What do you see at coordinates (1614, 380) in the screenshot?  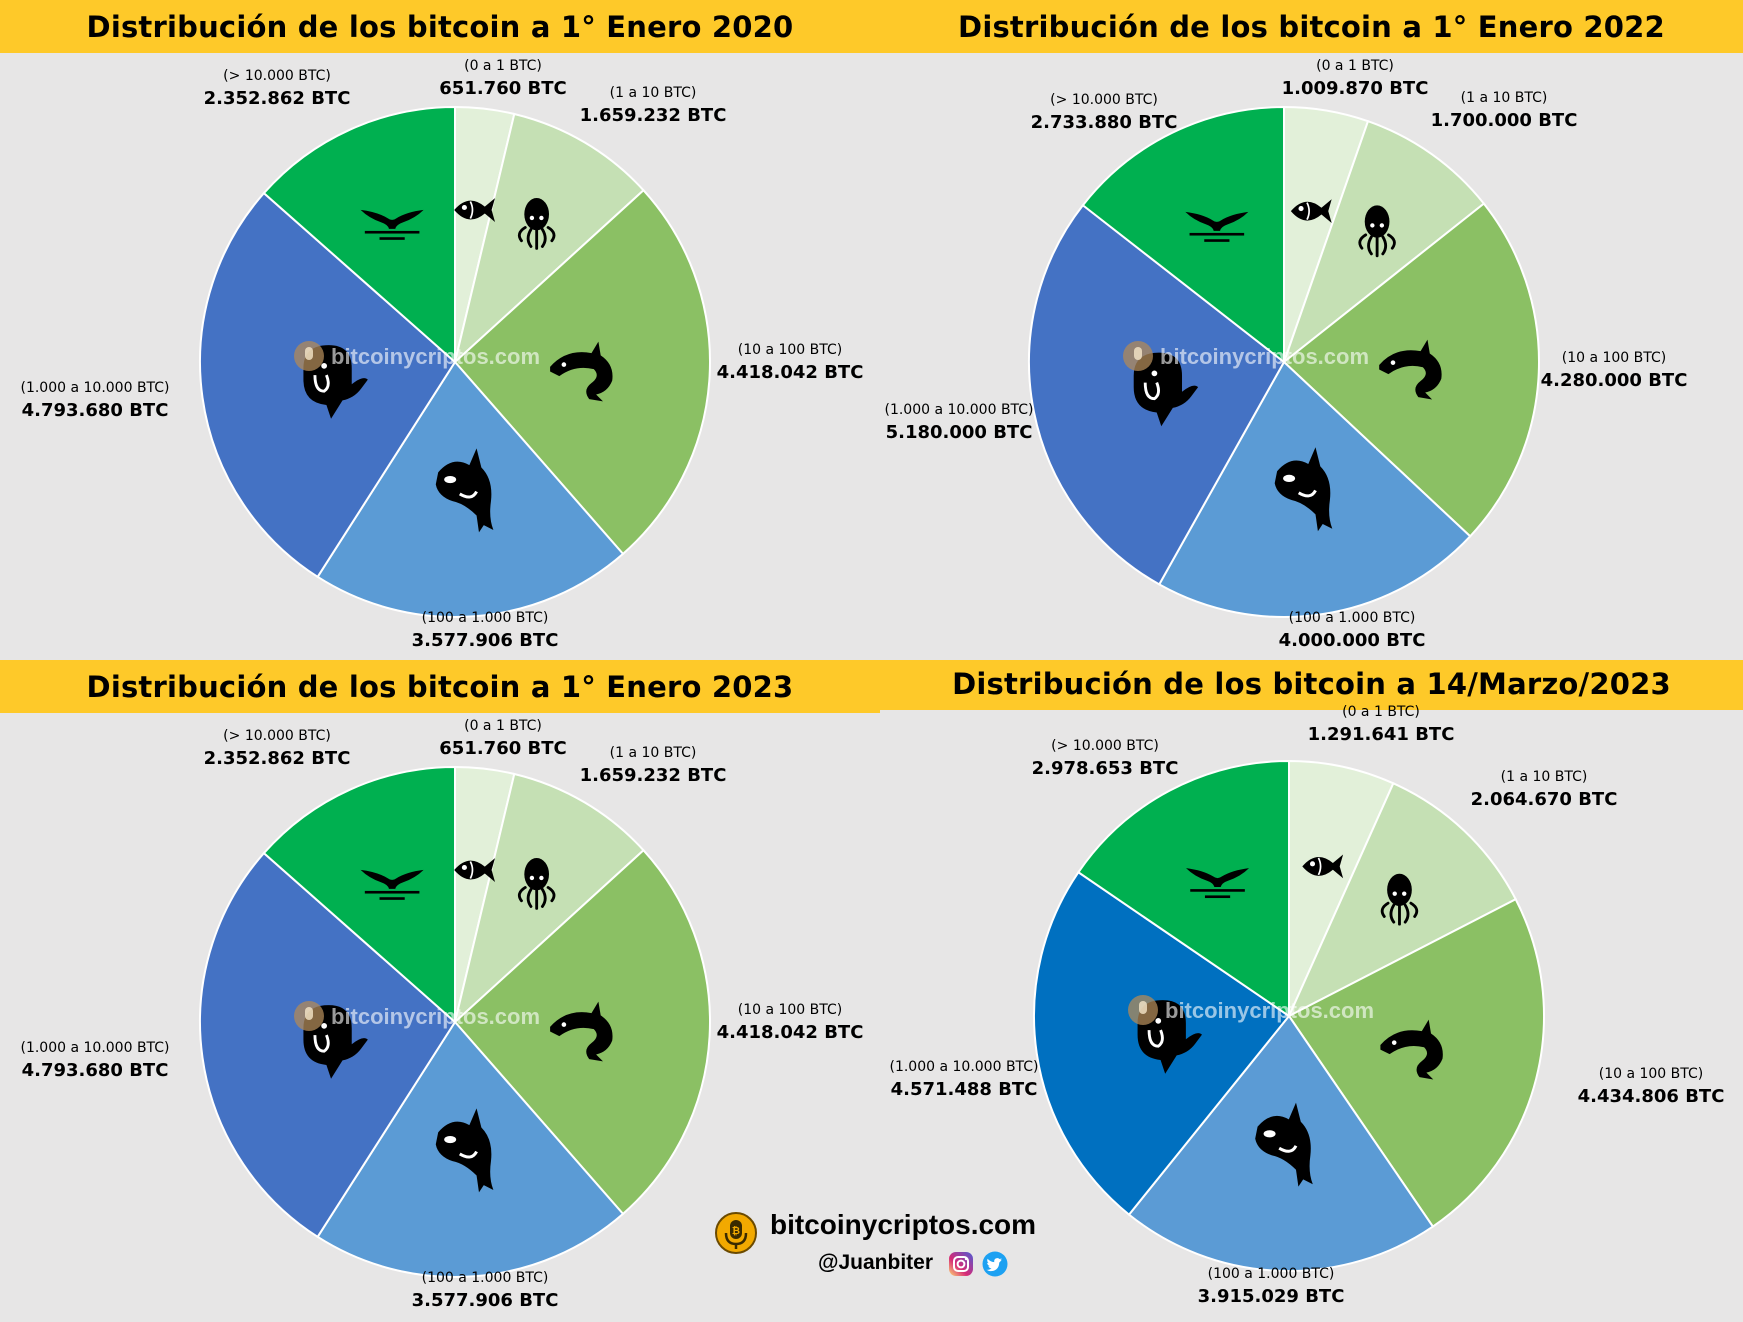 I see `value-label: 4.280.000 BTC` at bounding box center [1614, 380].